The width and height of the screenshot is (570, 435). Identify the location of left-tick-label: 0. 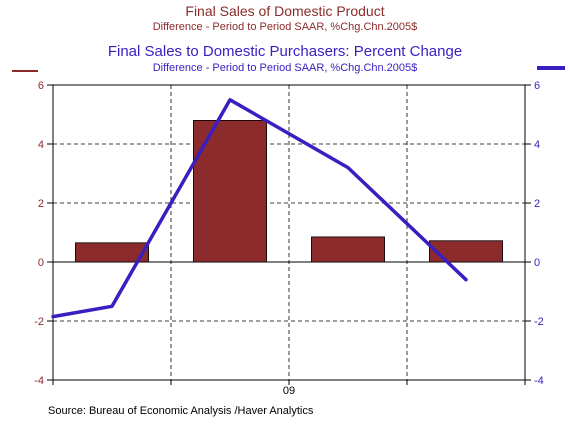
(41, 263).